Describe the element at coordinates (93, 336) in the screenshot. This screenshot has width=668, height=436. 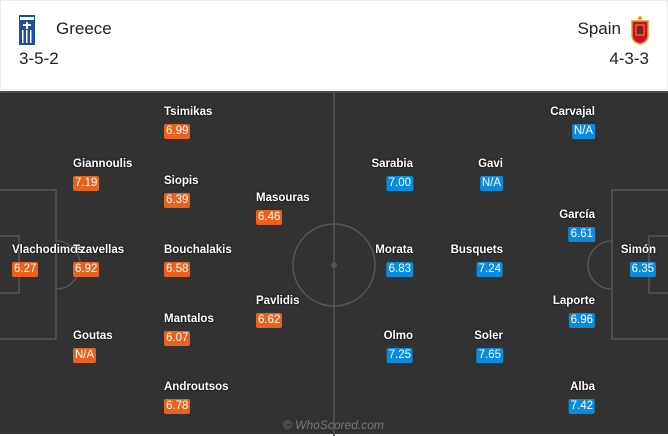
I see `player-name: Goutas` at that location.